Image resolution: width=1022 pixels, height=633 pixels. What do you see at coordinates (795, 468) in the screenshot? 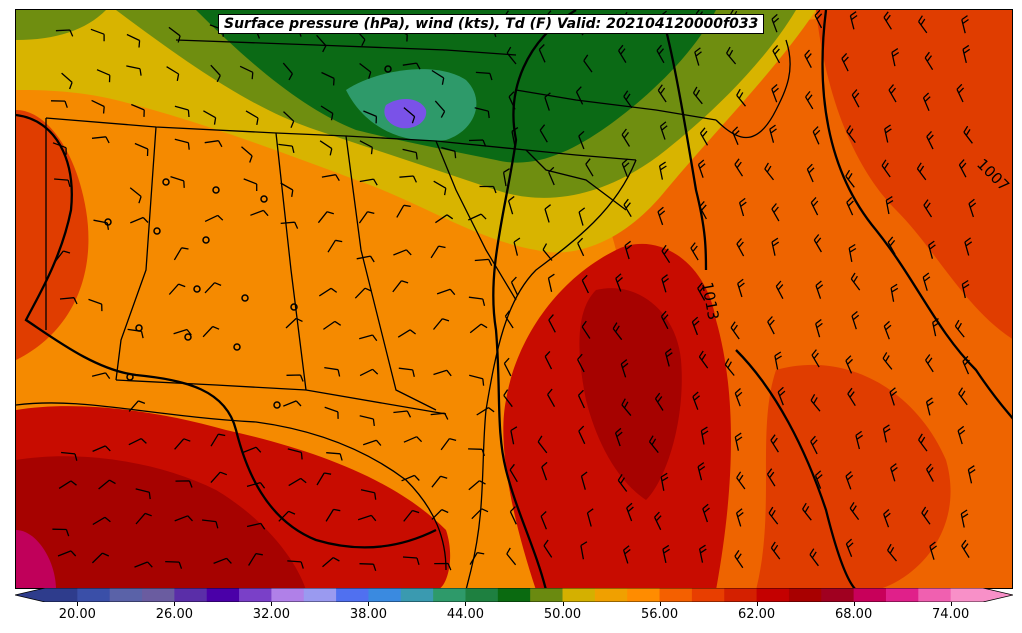
I see `isobar-se` at bounding box center [795, 468].